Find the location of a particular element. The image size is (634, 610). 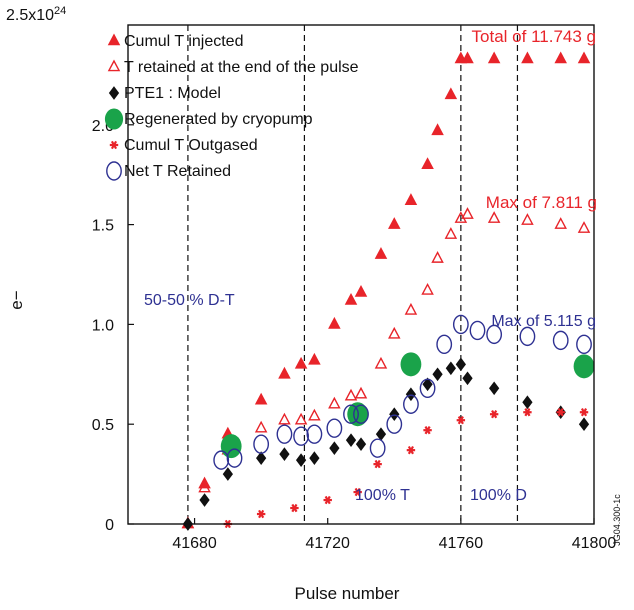

legend-label-3: Regenerated by cryopump is located at coordinates (218, 119).